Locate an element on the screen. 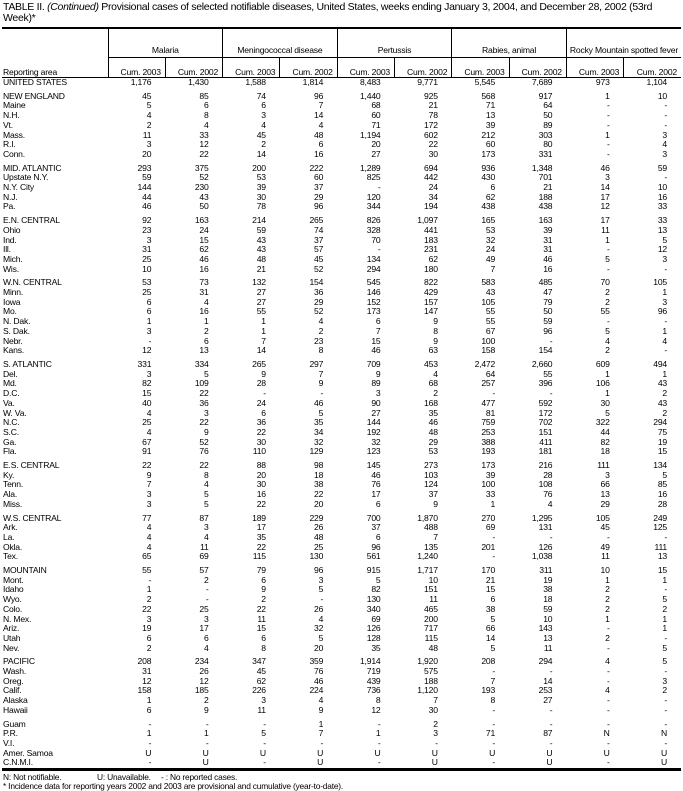 This screenshot has width=683, height=791. value-cell: 609 is located at coordinates (602, 363).